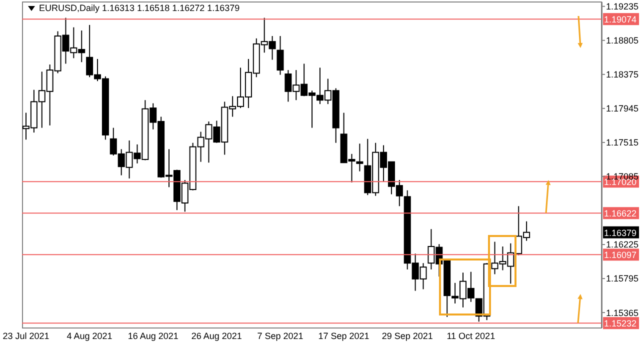 This screenshot has width=640, height=344. What do you see at coordinates (620, 213) in the screenshot?
I see `ref-line-label: 1.16622` at bounding box center [620, 213].